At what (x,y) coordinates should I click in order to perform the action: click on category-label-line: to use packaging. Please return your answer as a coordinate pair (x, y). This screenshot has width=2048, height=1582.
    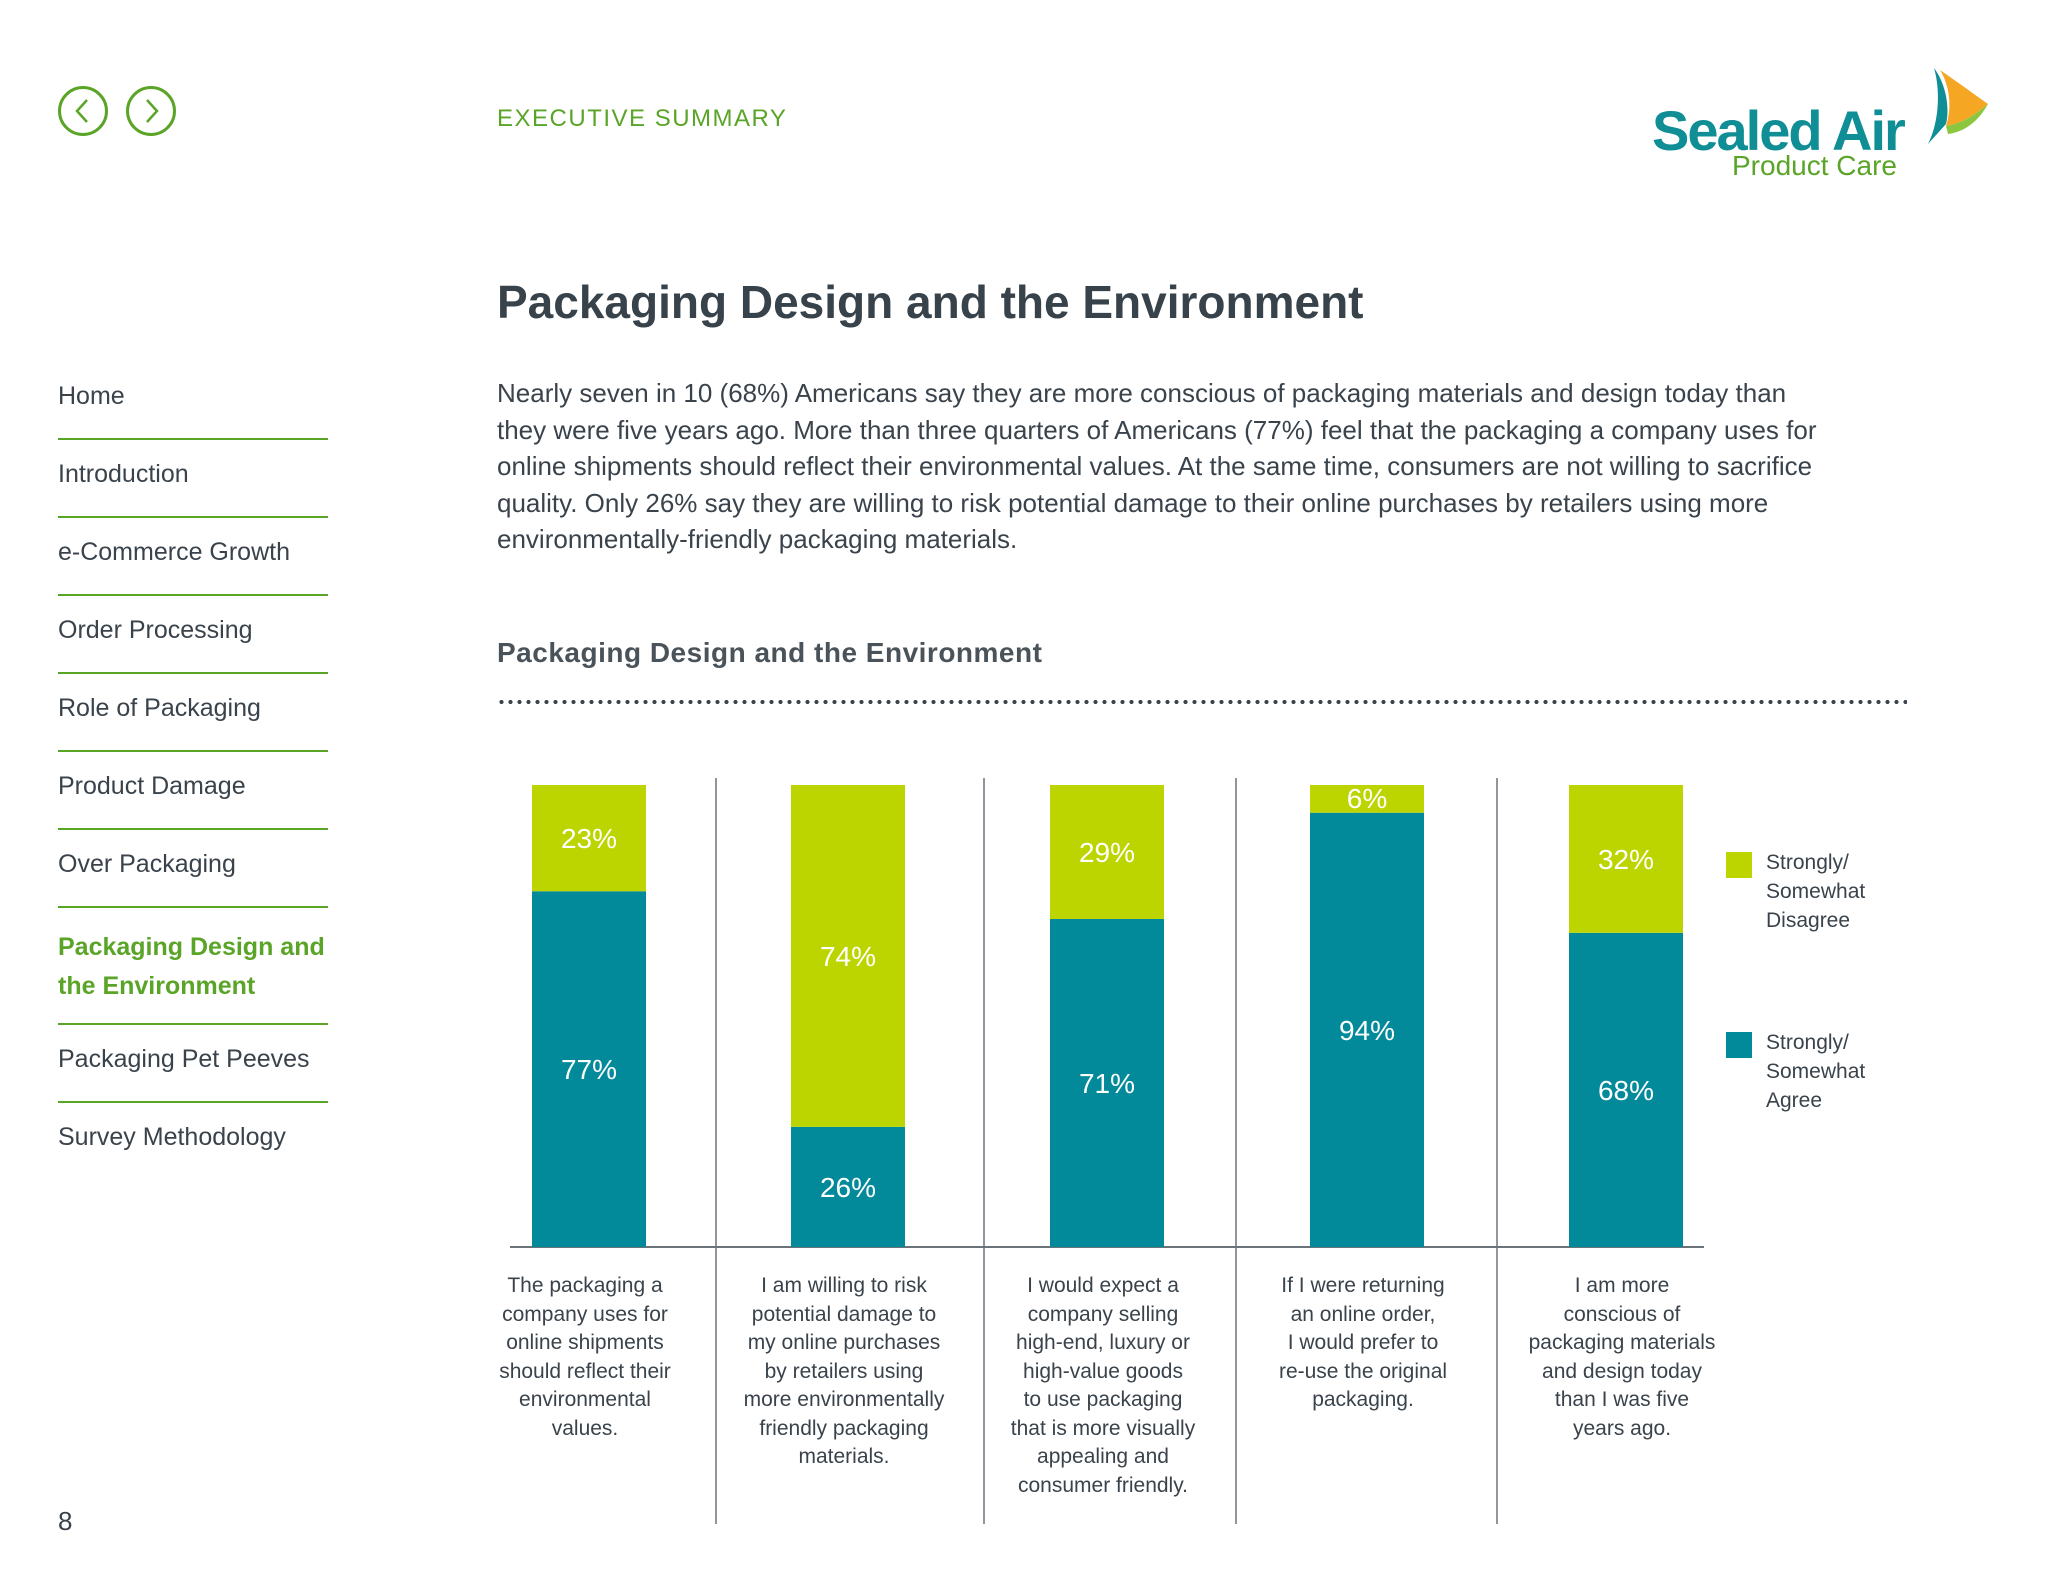
    Looking at the image, I should click on (1103, 1399).